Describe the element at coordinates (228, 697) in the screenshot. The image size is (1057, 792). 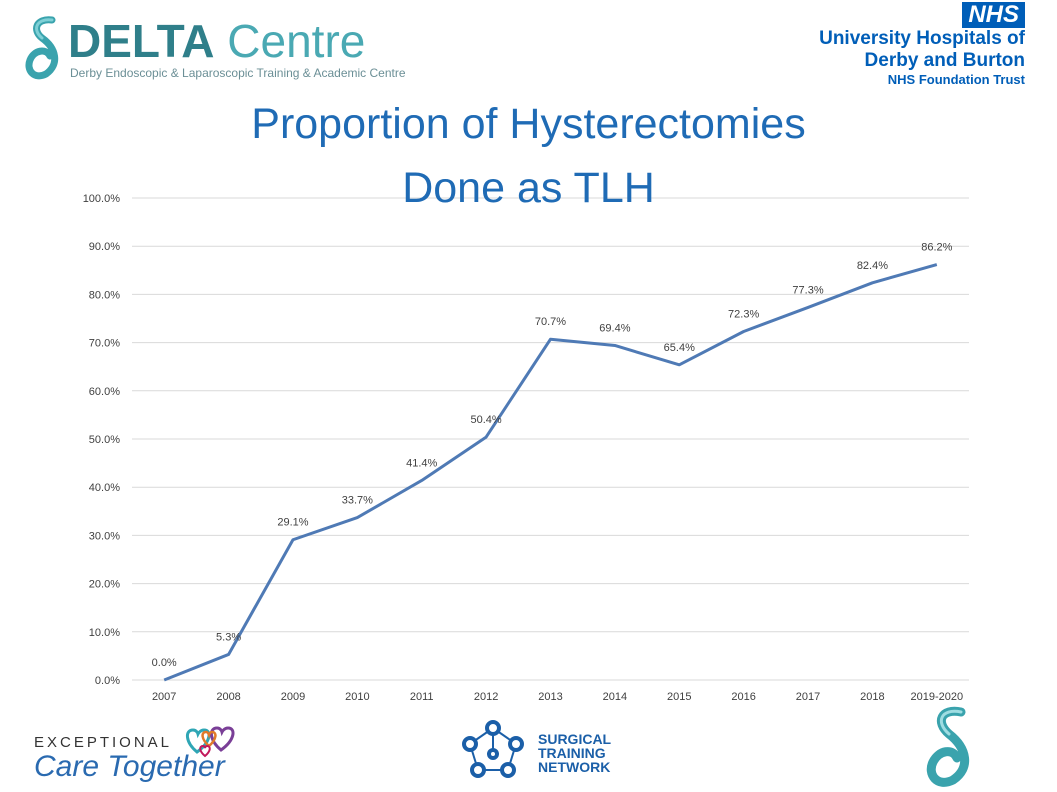
I see `x-tick-label: 2008` at that location.